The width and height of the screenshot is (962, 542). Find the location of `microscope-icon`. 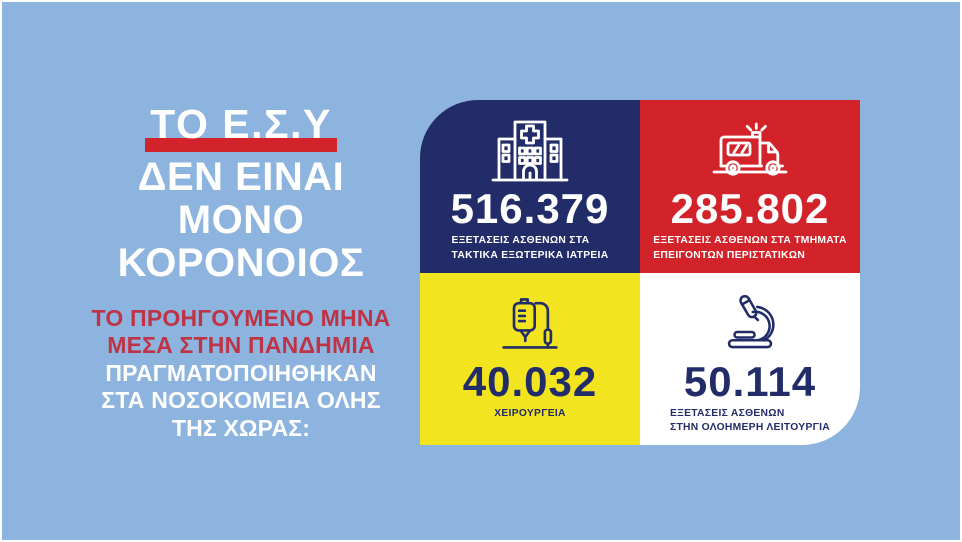

microscope-icon is located at coordinates (750, 322).